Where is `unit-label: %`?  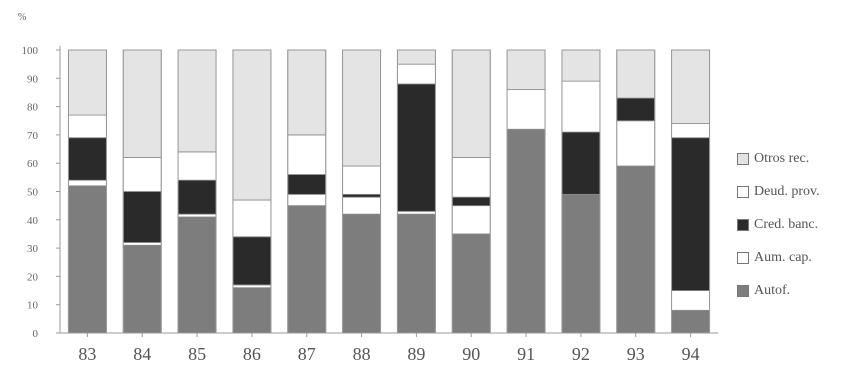 unit-label: % is located at coordinates (22, 17).